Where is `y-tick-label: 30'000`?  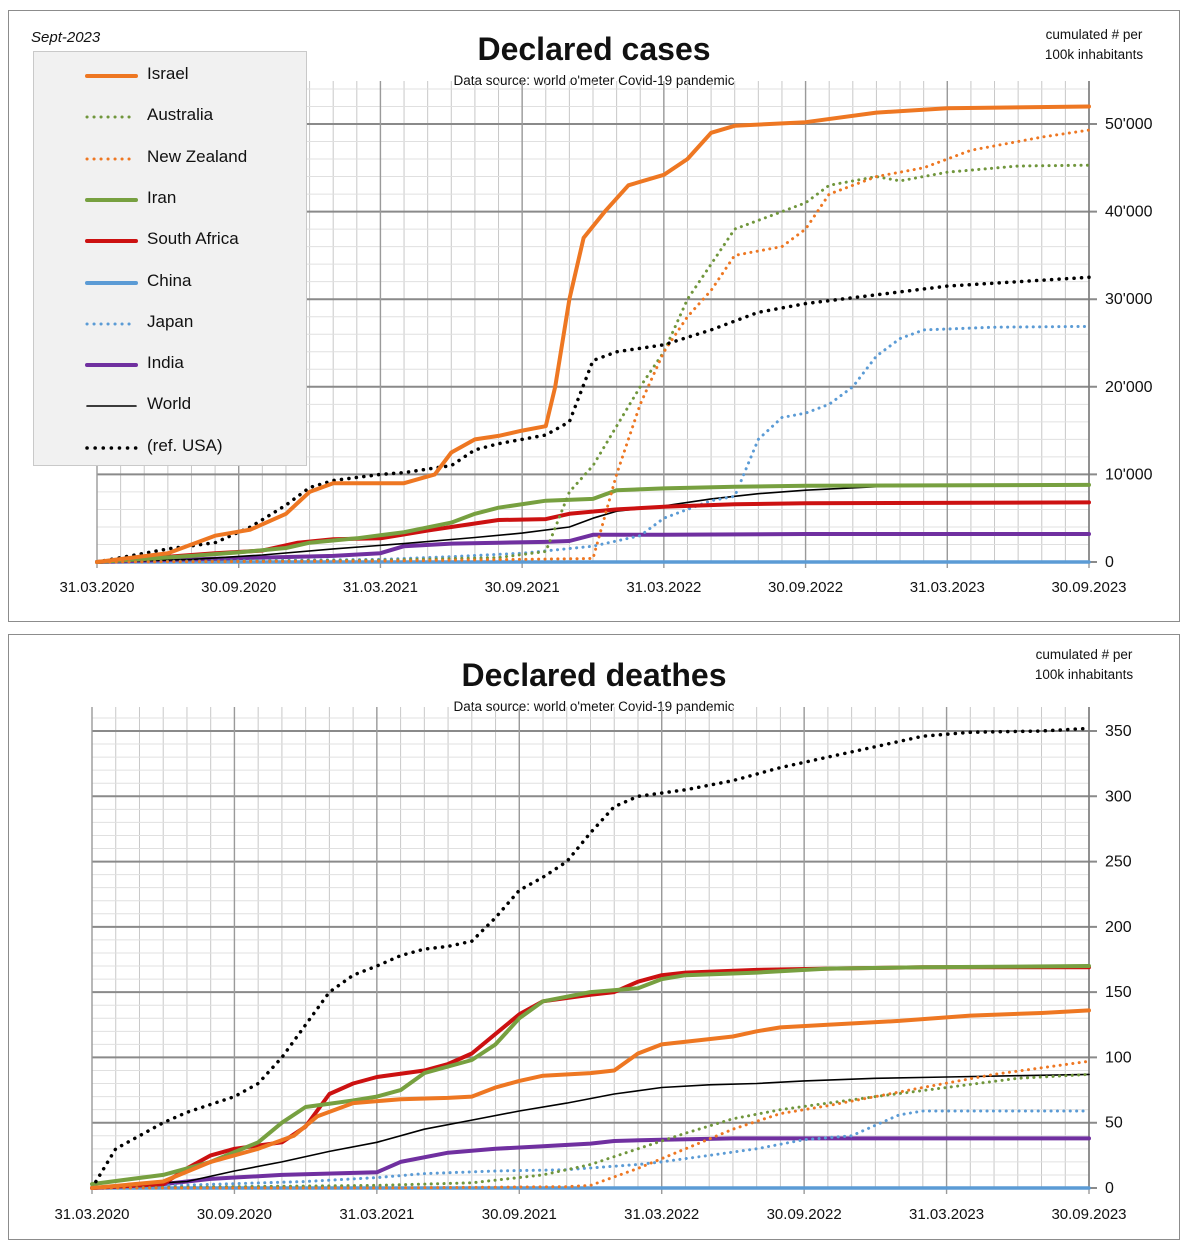
y-tick-label: 30'000 is located at coordinates (1129, 299).